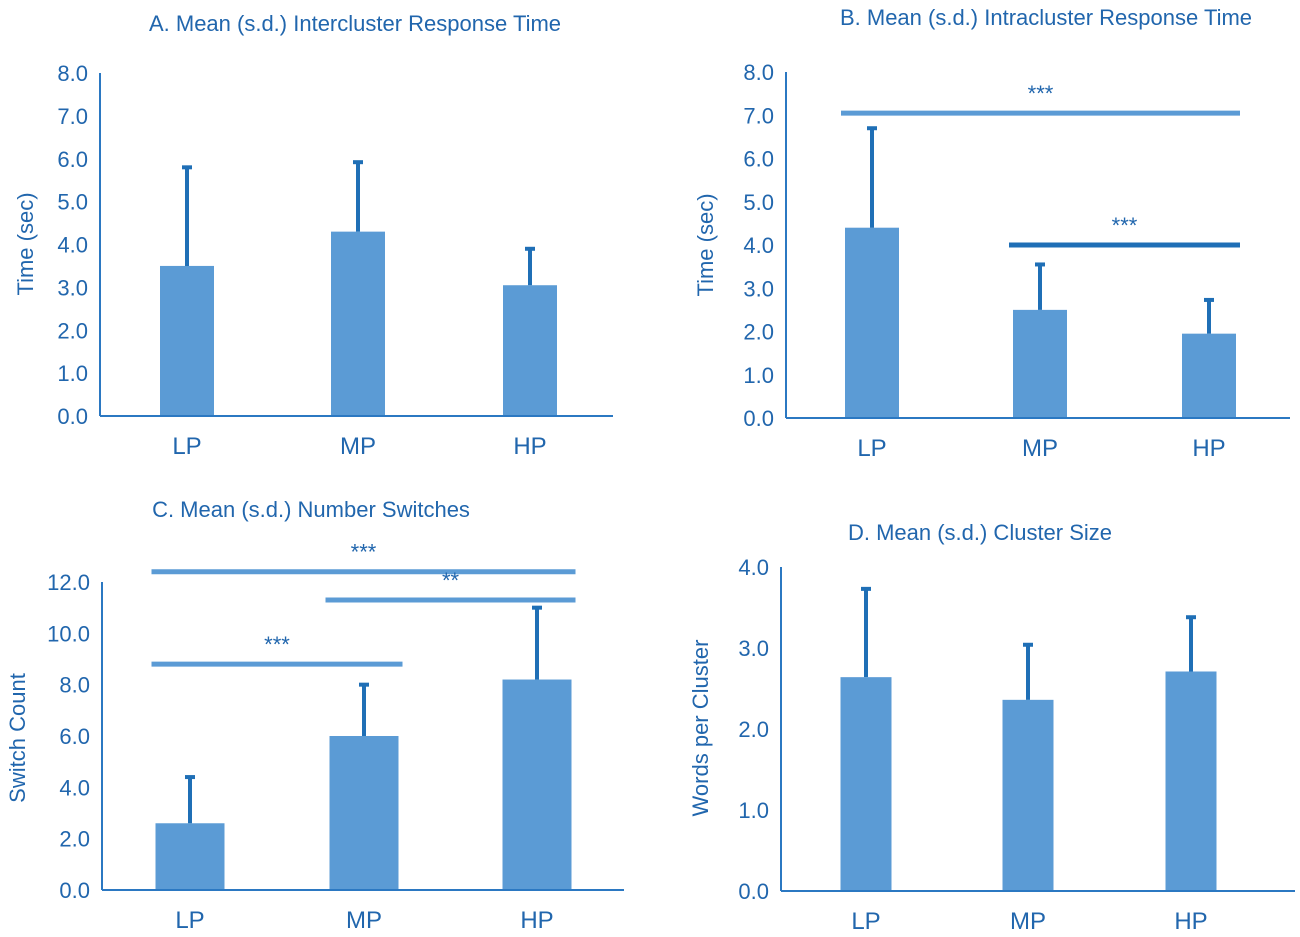  I want to click on panel-d-ytick-label: 0.0, so click(753, 891).